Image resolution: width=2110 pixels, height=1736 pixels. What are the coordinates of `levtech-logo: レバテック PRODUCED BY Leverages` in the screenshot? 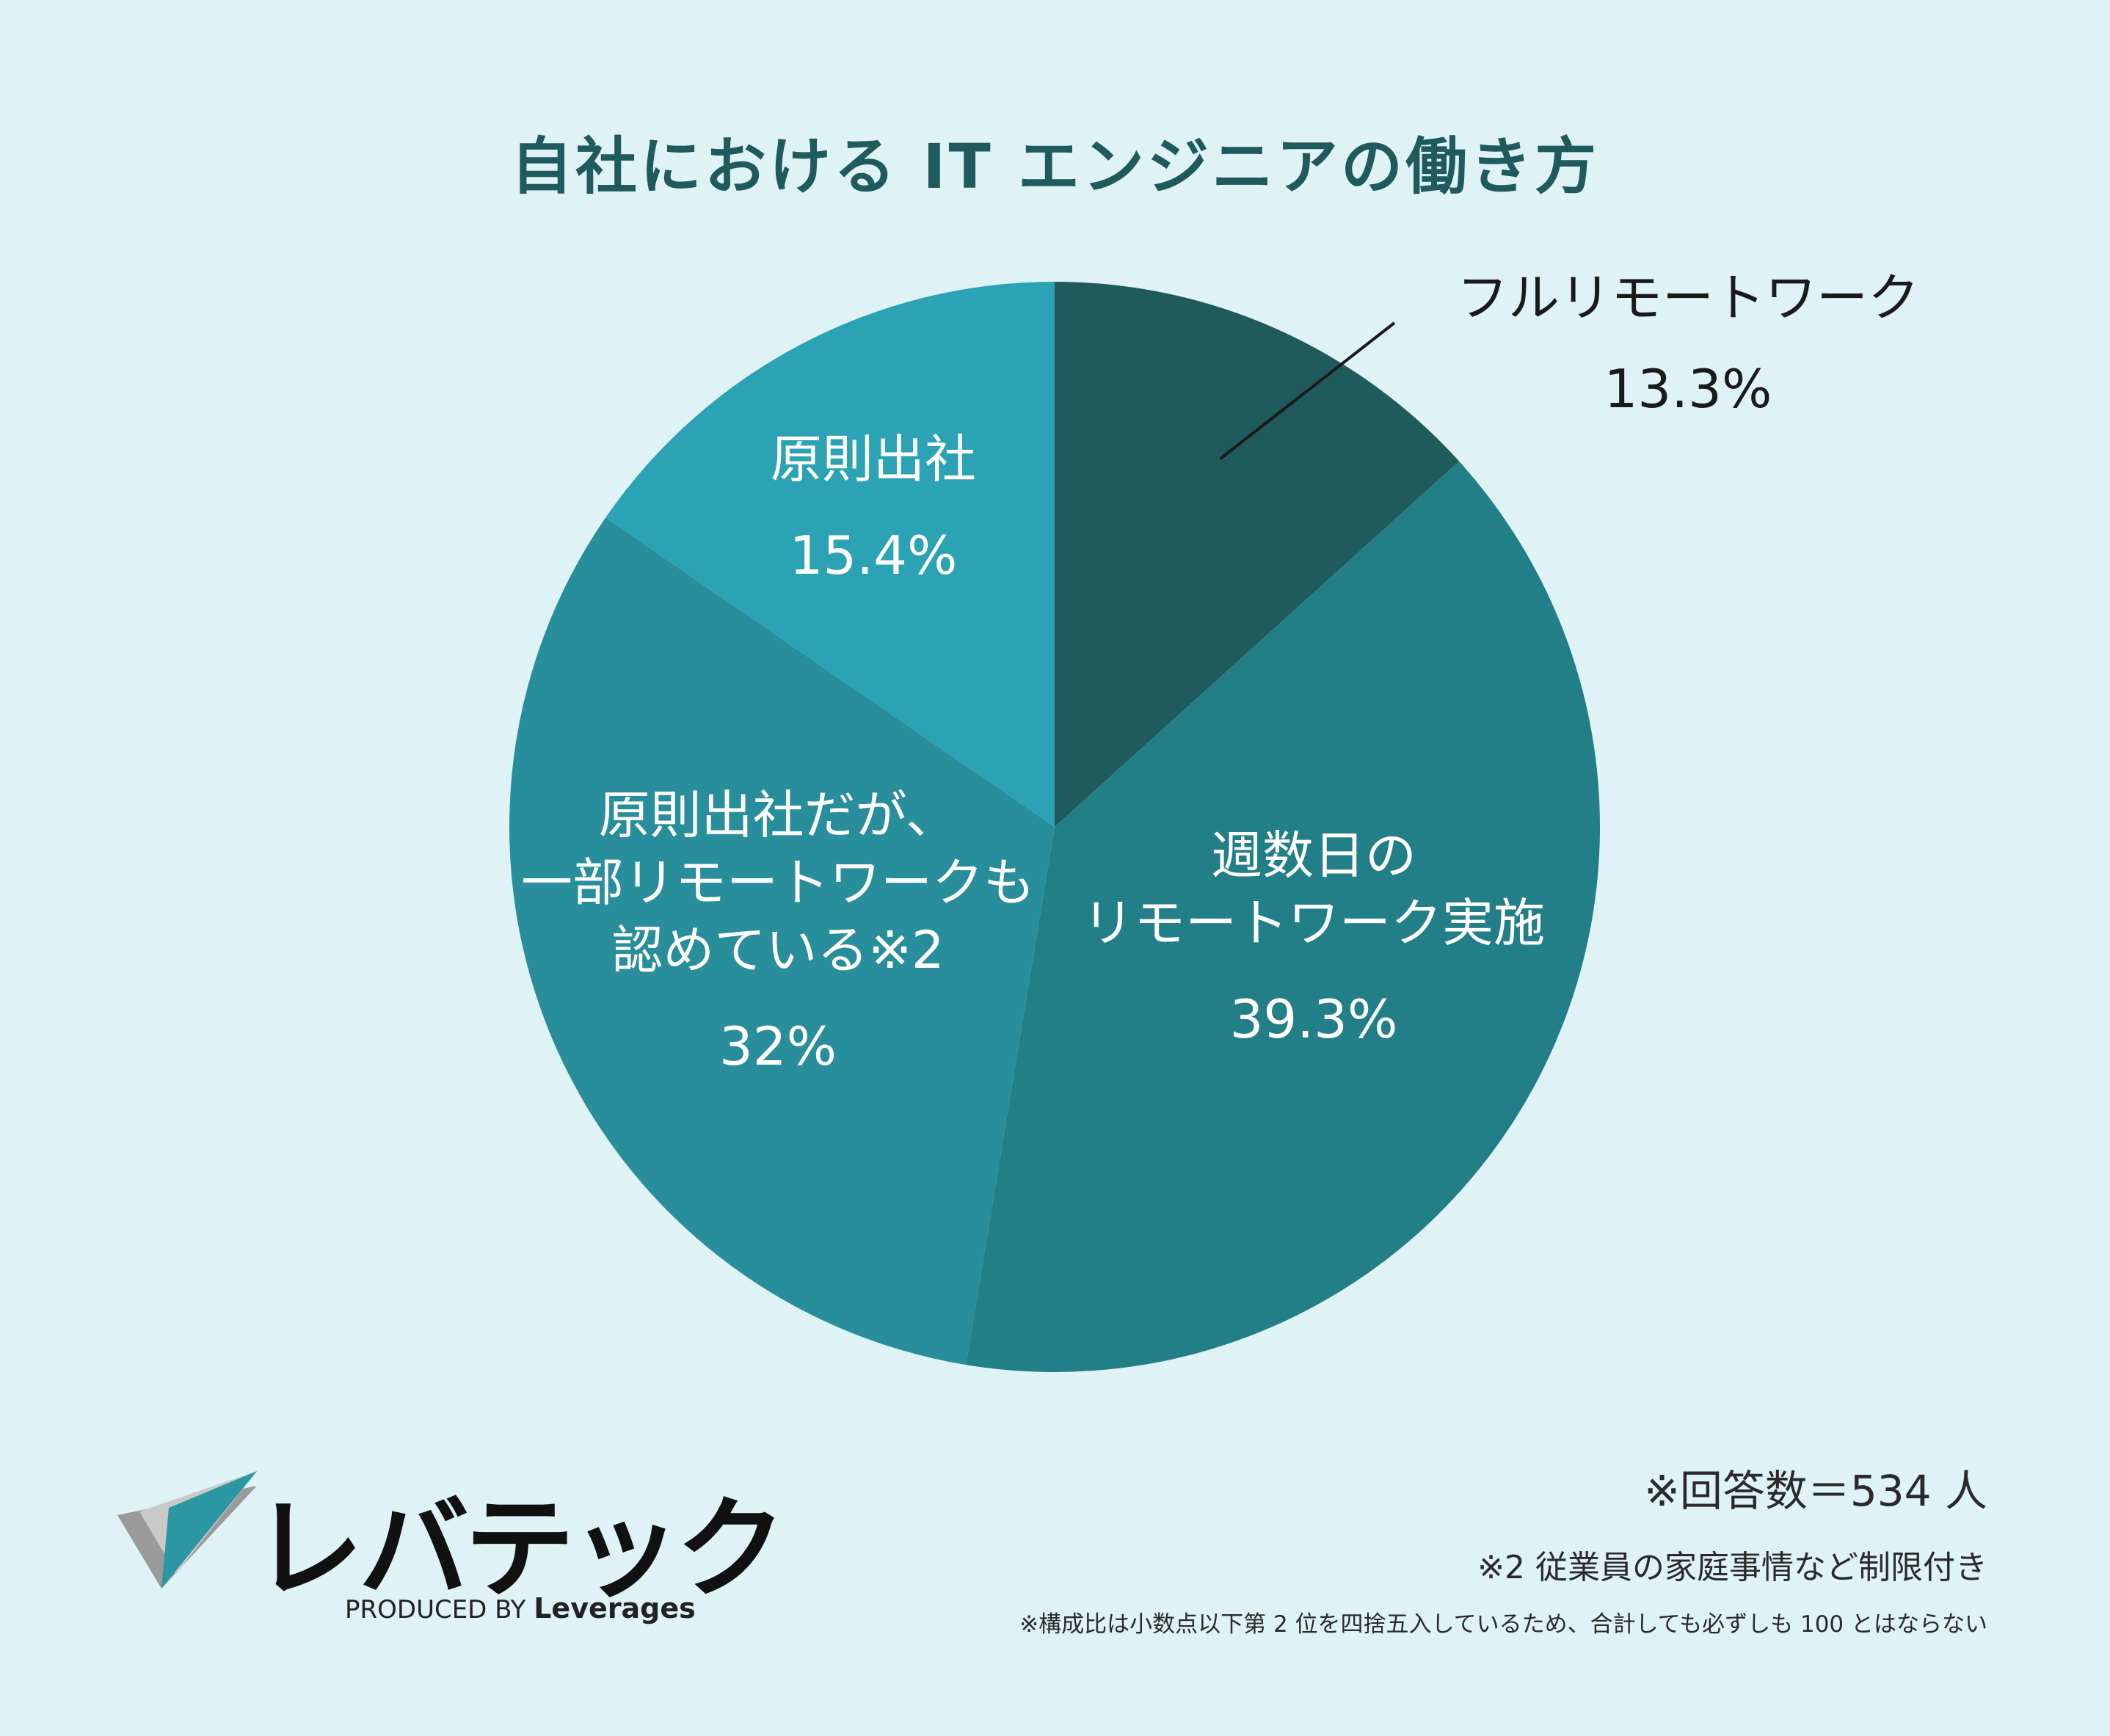 It's located at (451, 1551).